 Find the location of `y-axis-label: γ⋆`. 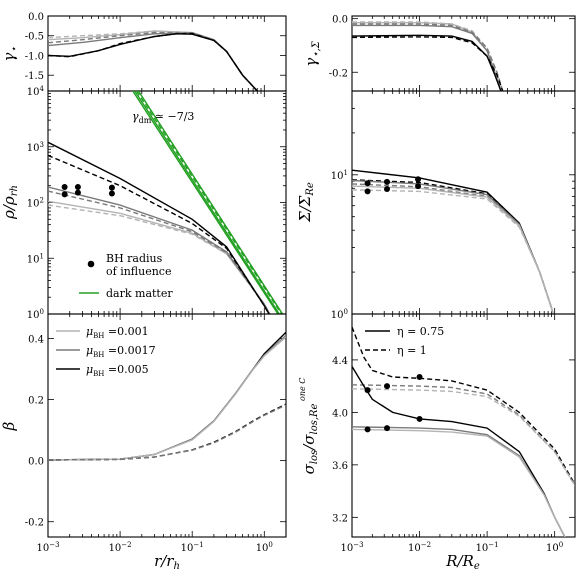

y-axis-label: γ⋆ is located at coordinates (10, 53).